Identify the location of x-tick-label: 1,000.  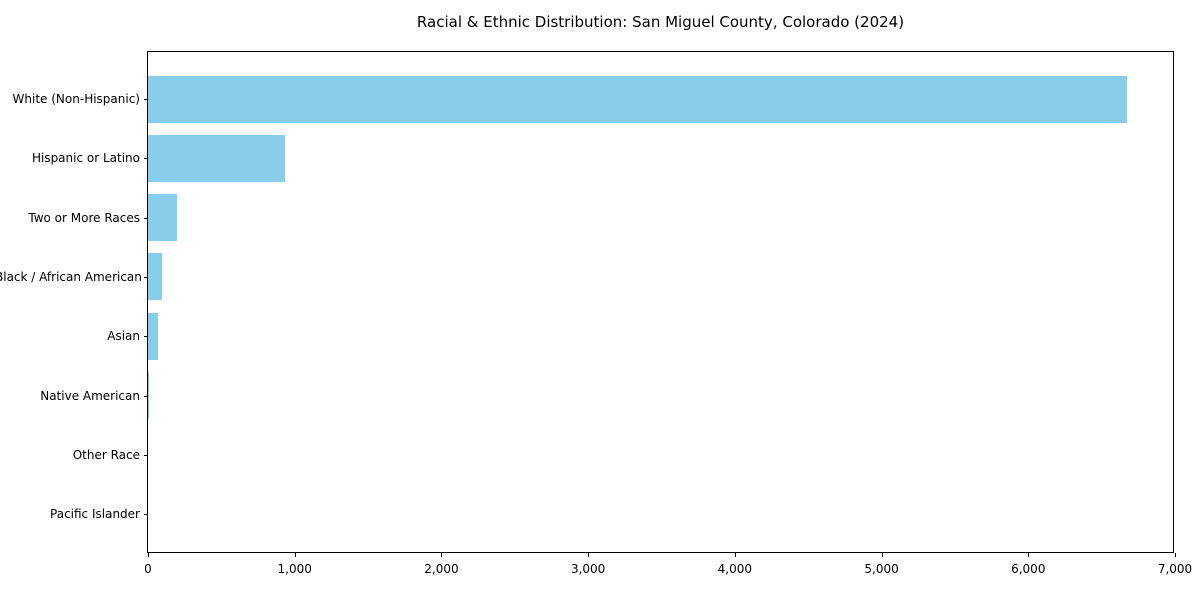
(294, 569).